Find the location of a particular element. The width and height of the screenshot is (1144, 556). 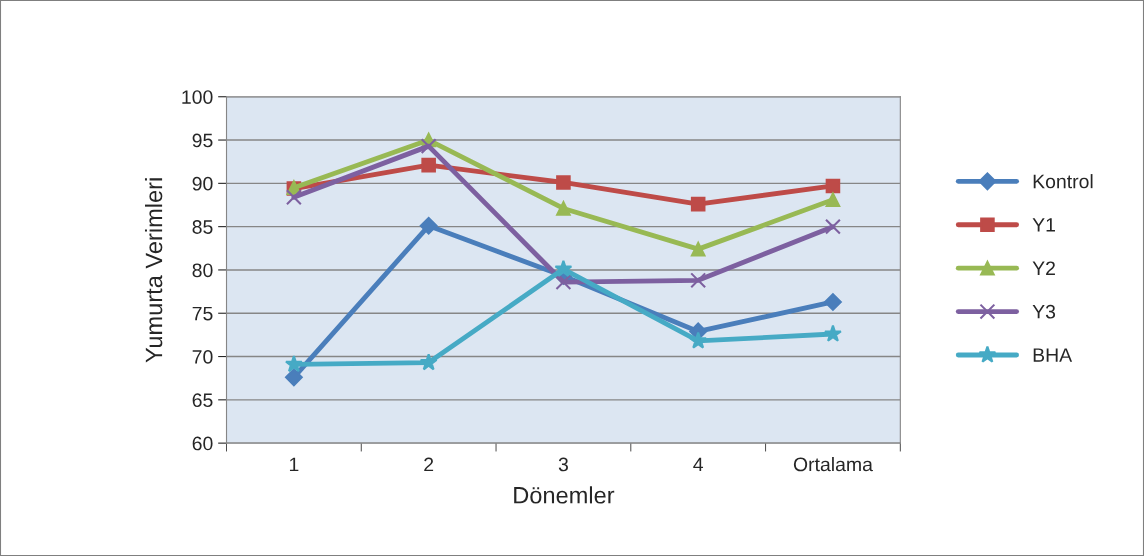

y-tick-label: 90 is located at coordinates (202, 183).